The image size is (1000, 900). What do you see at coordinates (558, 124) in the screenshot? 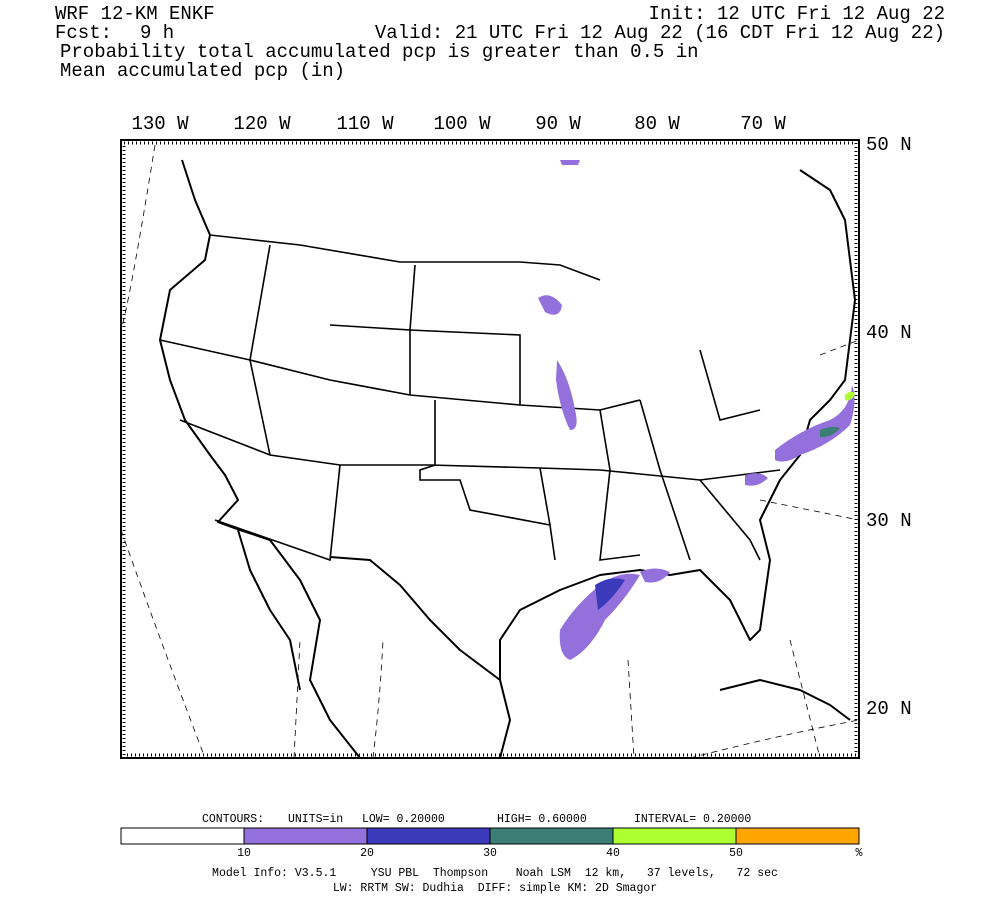
I see `longitude-label: 90 W` at bounding box center [558, 124].